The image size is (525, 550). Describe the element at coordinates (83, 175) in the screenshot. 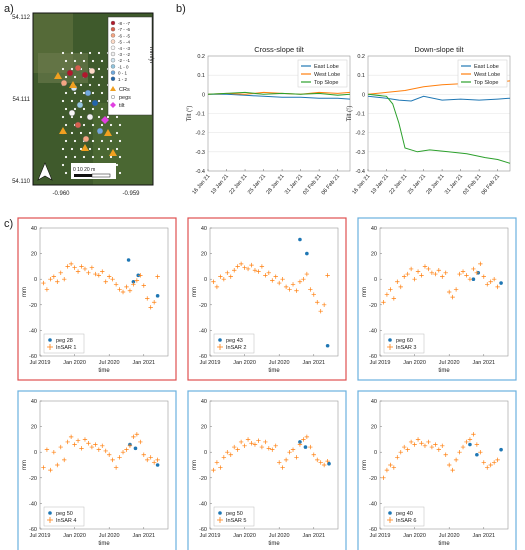

I see `map-scale-bar-dark` at that location.